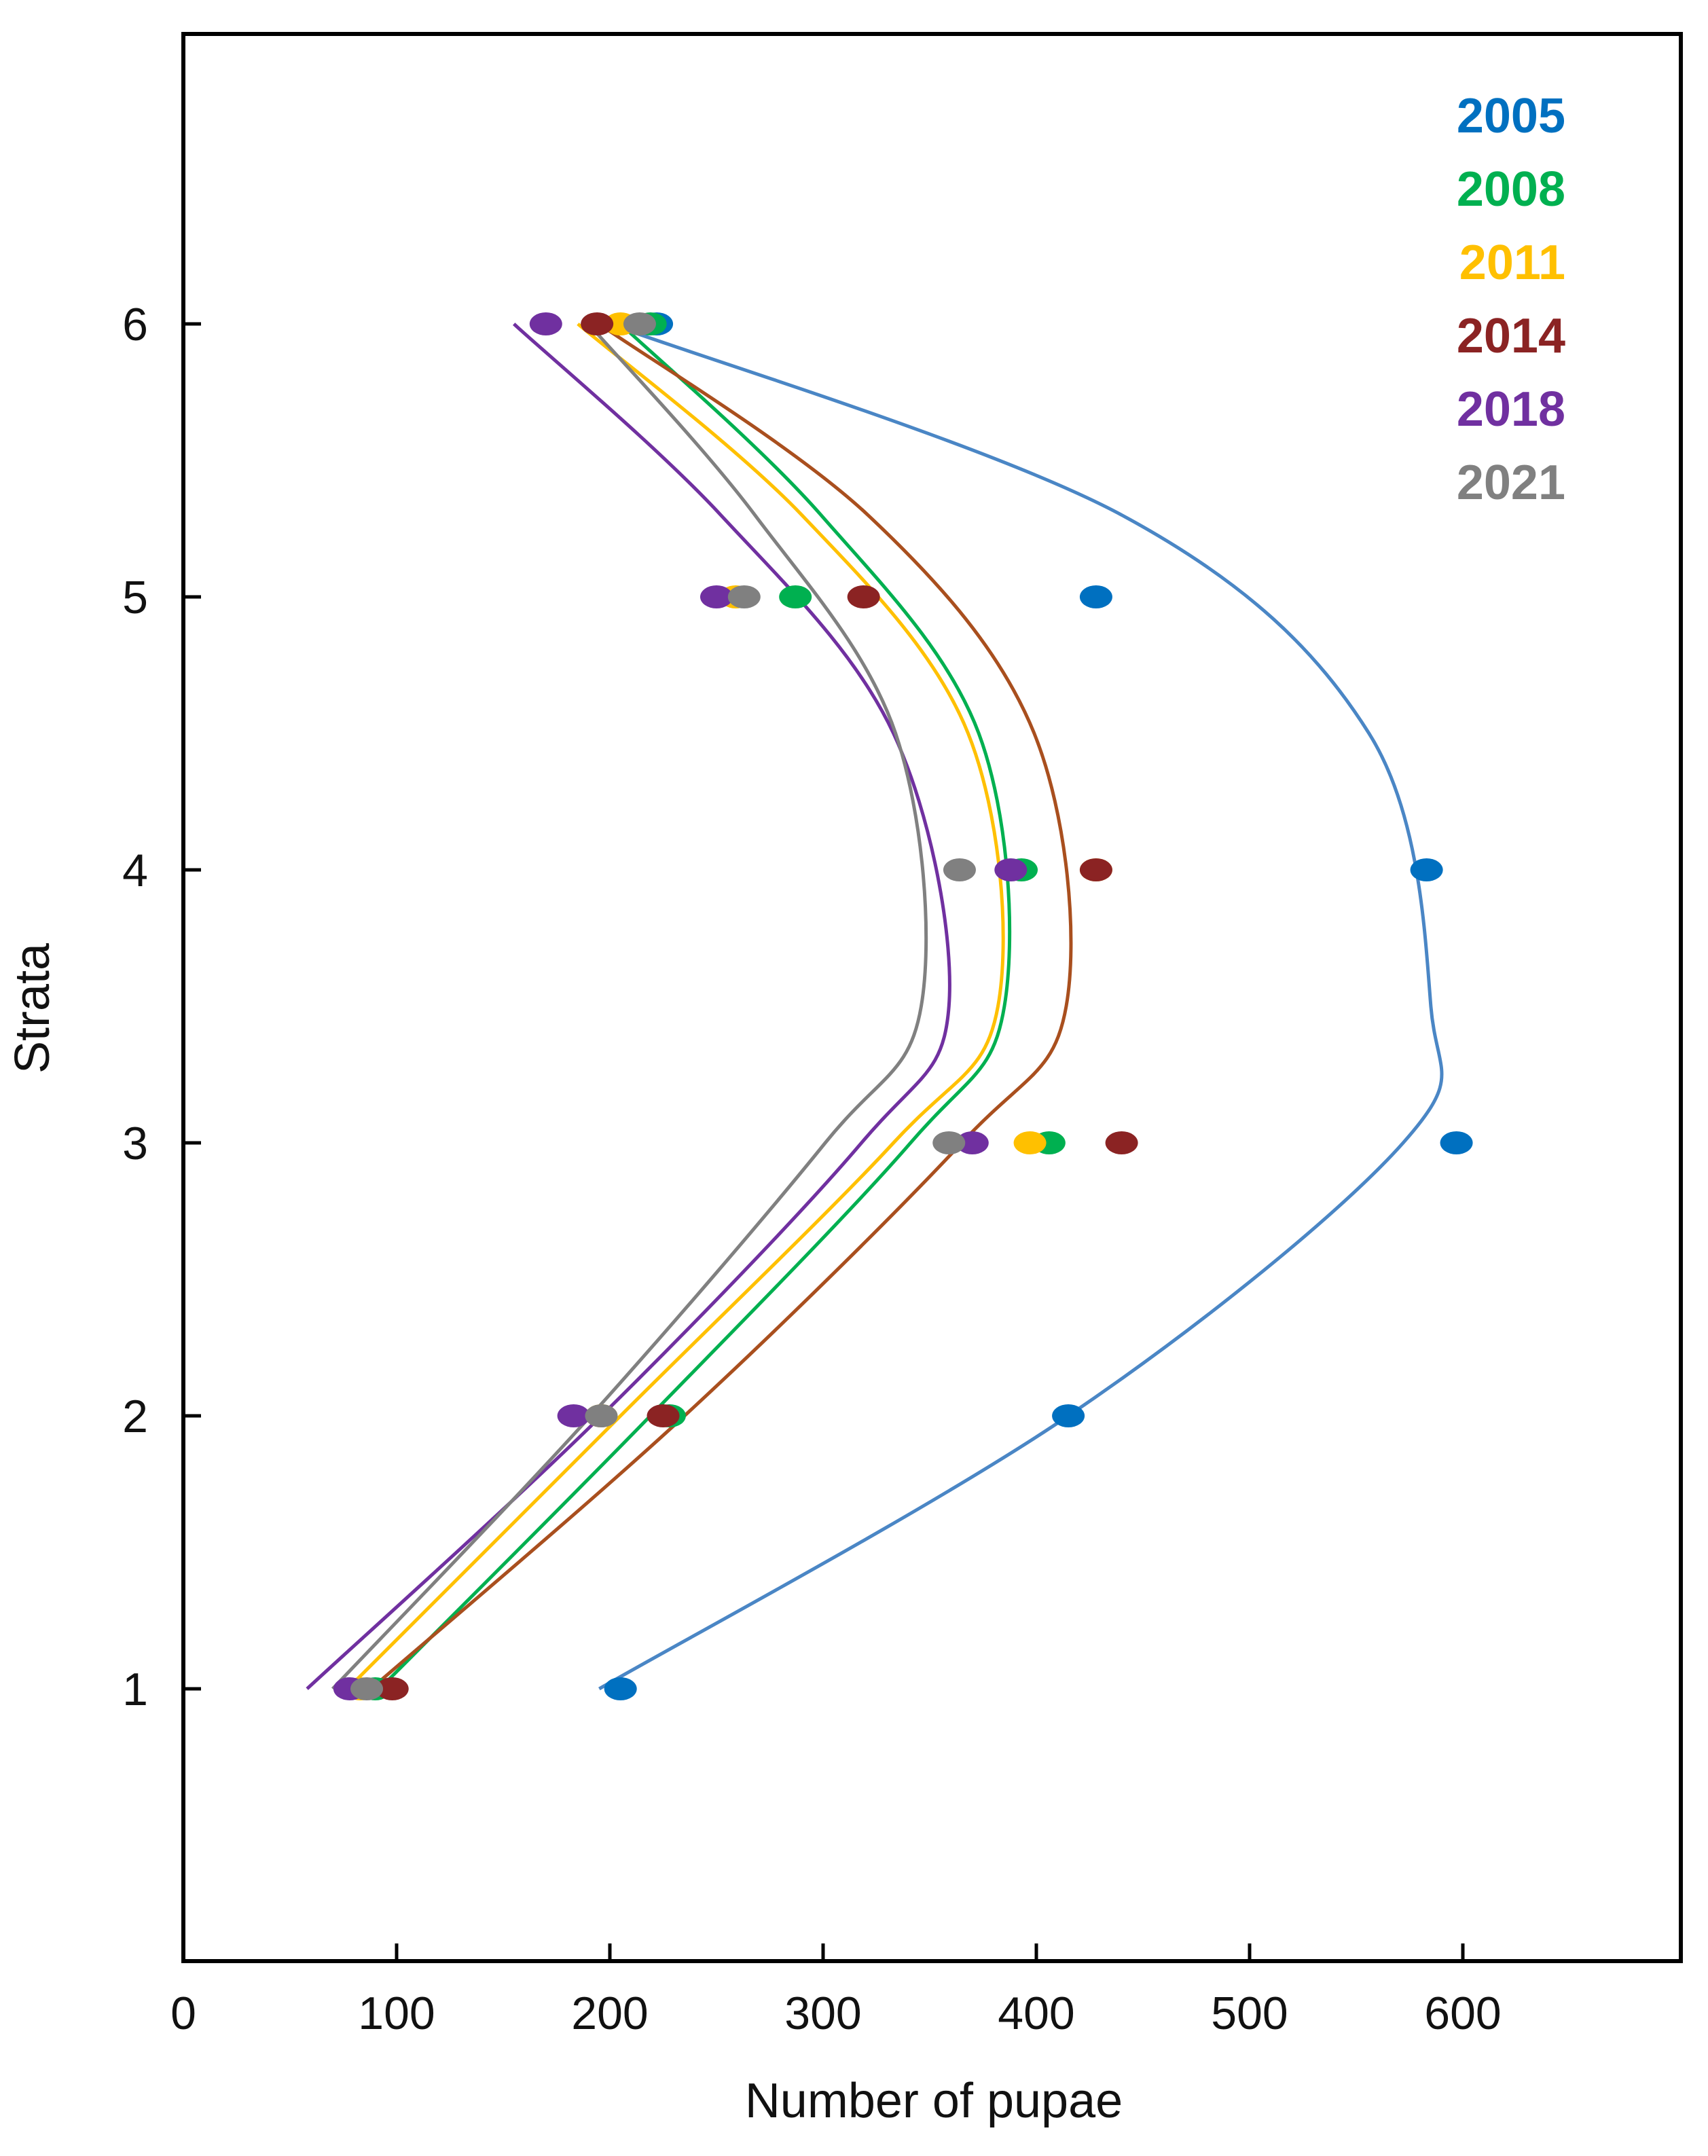 This screenshot has height=2156, width=1708. Describe the element at coordinates (1511, 409) in the screenshot. I see `legend-item-2018: 2018` at that location.